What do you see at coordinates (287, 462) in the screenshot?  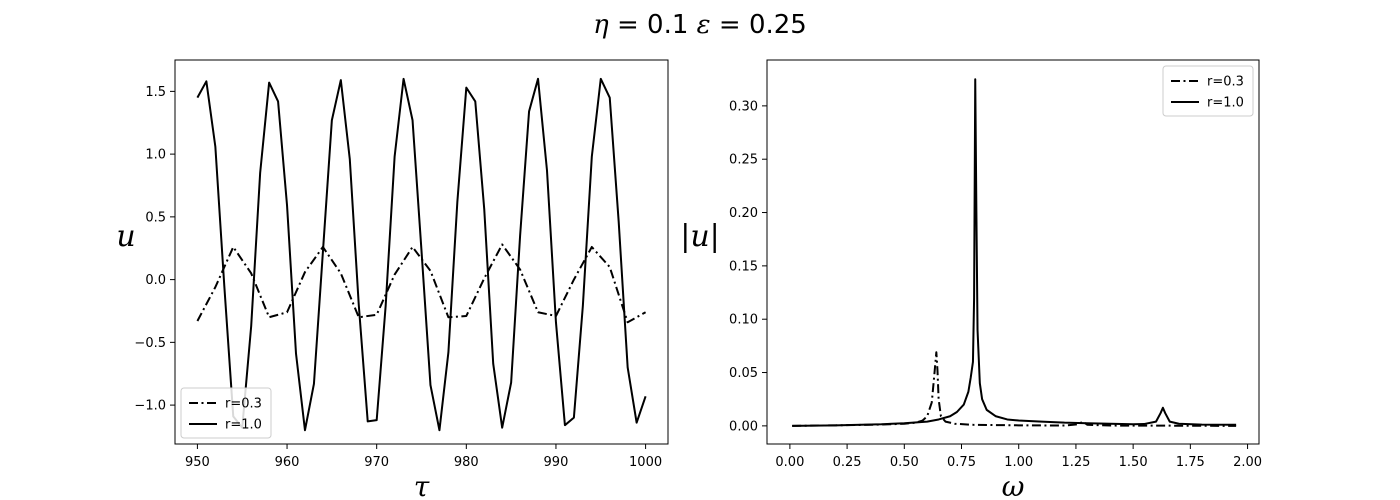 I see `x-tick-label: 960` at bounding box center [287, 462].